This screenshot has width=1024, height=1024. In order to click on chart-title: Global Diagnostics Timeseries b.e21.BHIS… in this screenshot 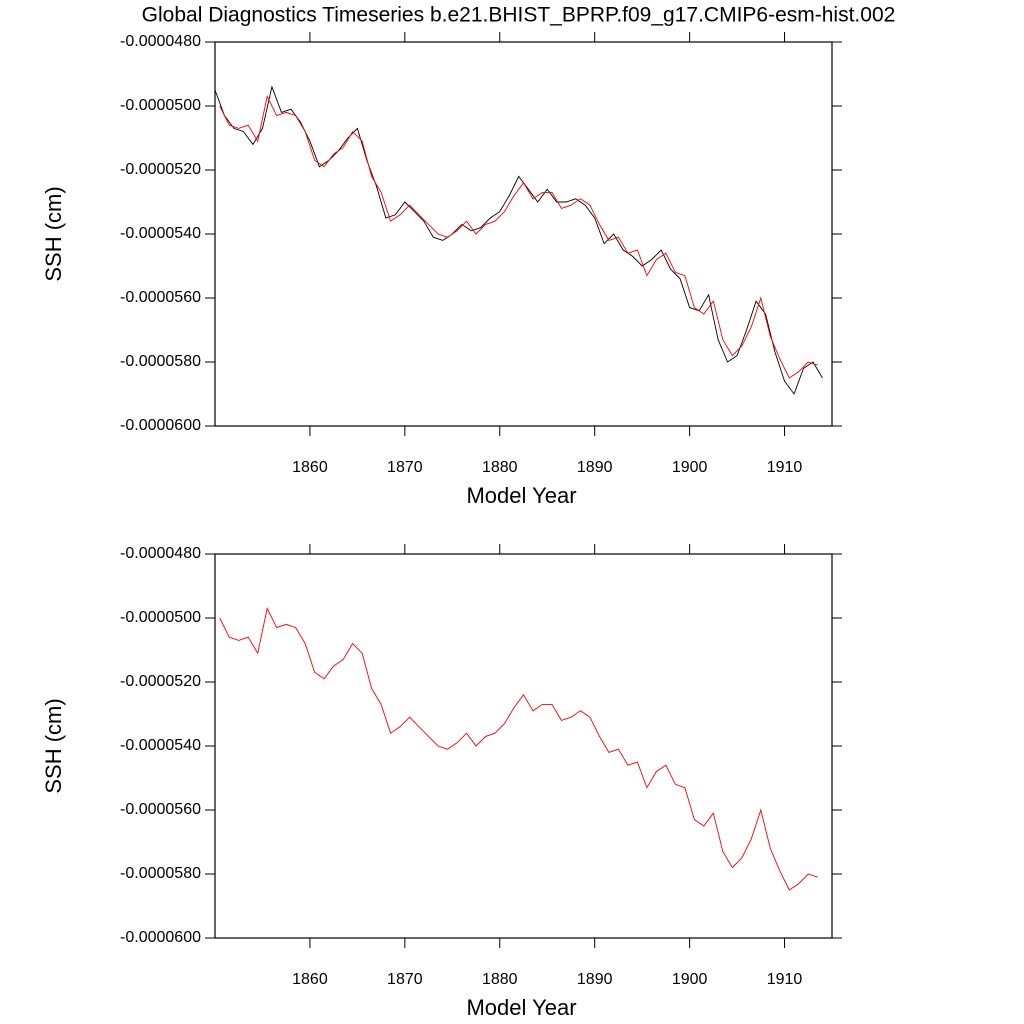, I will do `click(519, 15)`.